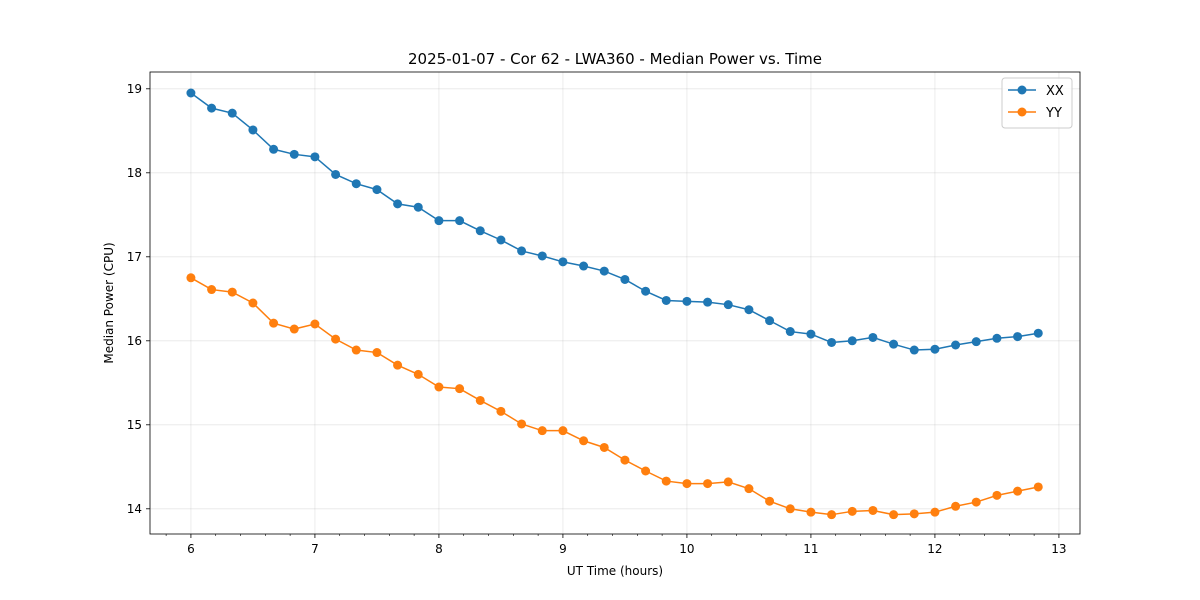 This screenshot has width=1200, height=600. Describe the element at coordinates (191, 549) in the screenshot. I see `x-tick-label: 6` at that location.